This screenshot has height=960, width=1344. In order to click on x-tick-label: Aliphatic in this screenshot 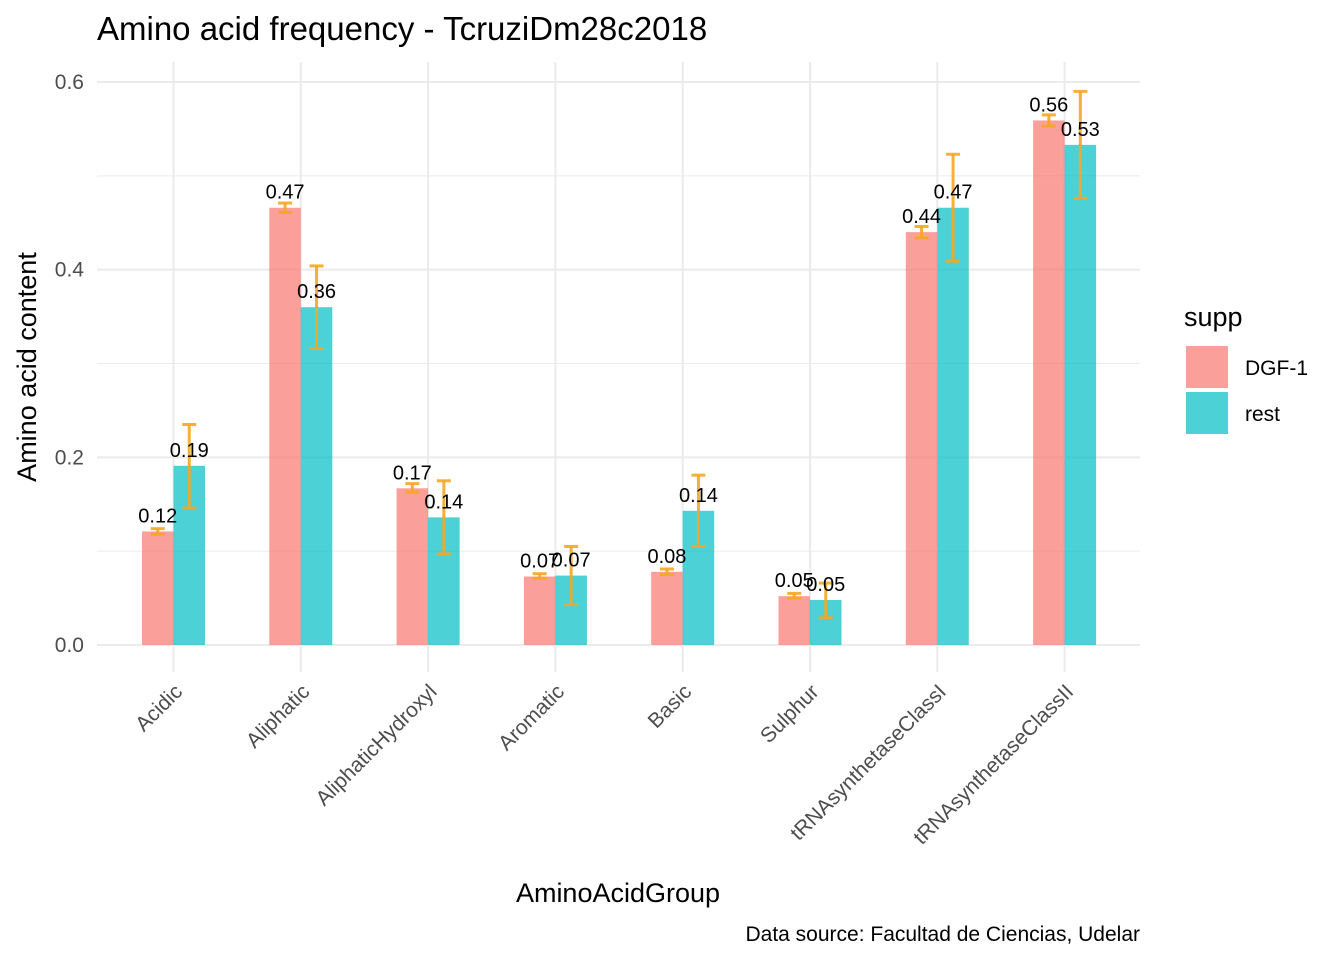, I will do `click(278, 716)`.